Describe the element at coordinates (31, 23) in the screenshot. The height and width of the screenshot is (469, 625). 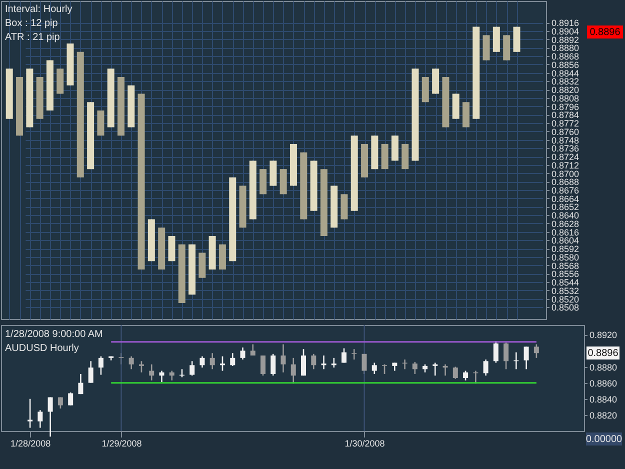
I see `annotation: Box : 12 pip` at that location.